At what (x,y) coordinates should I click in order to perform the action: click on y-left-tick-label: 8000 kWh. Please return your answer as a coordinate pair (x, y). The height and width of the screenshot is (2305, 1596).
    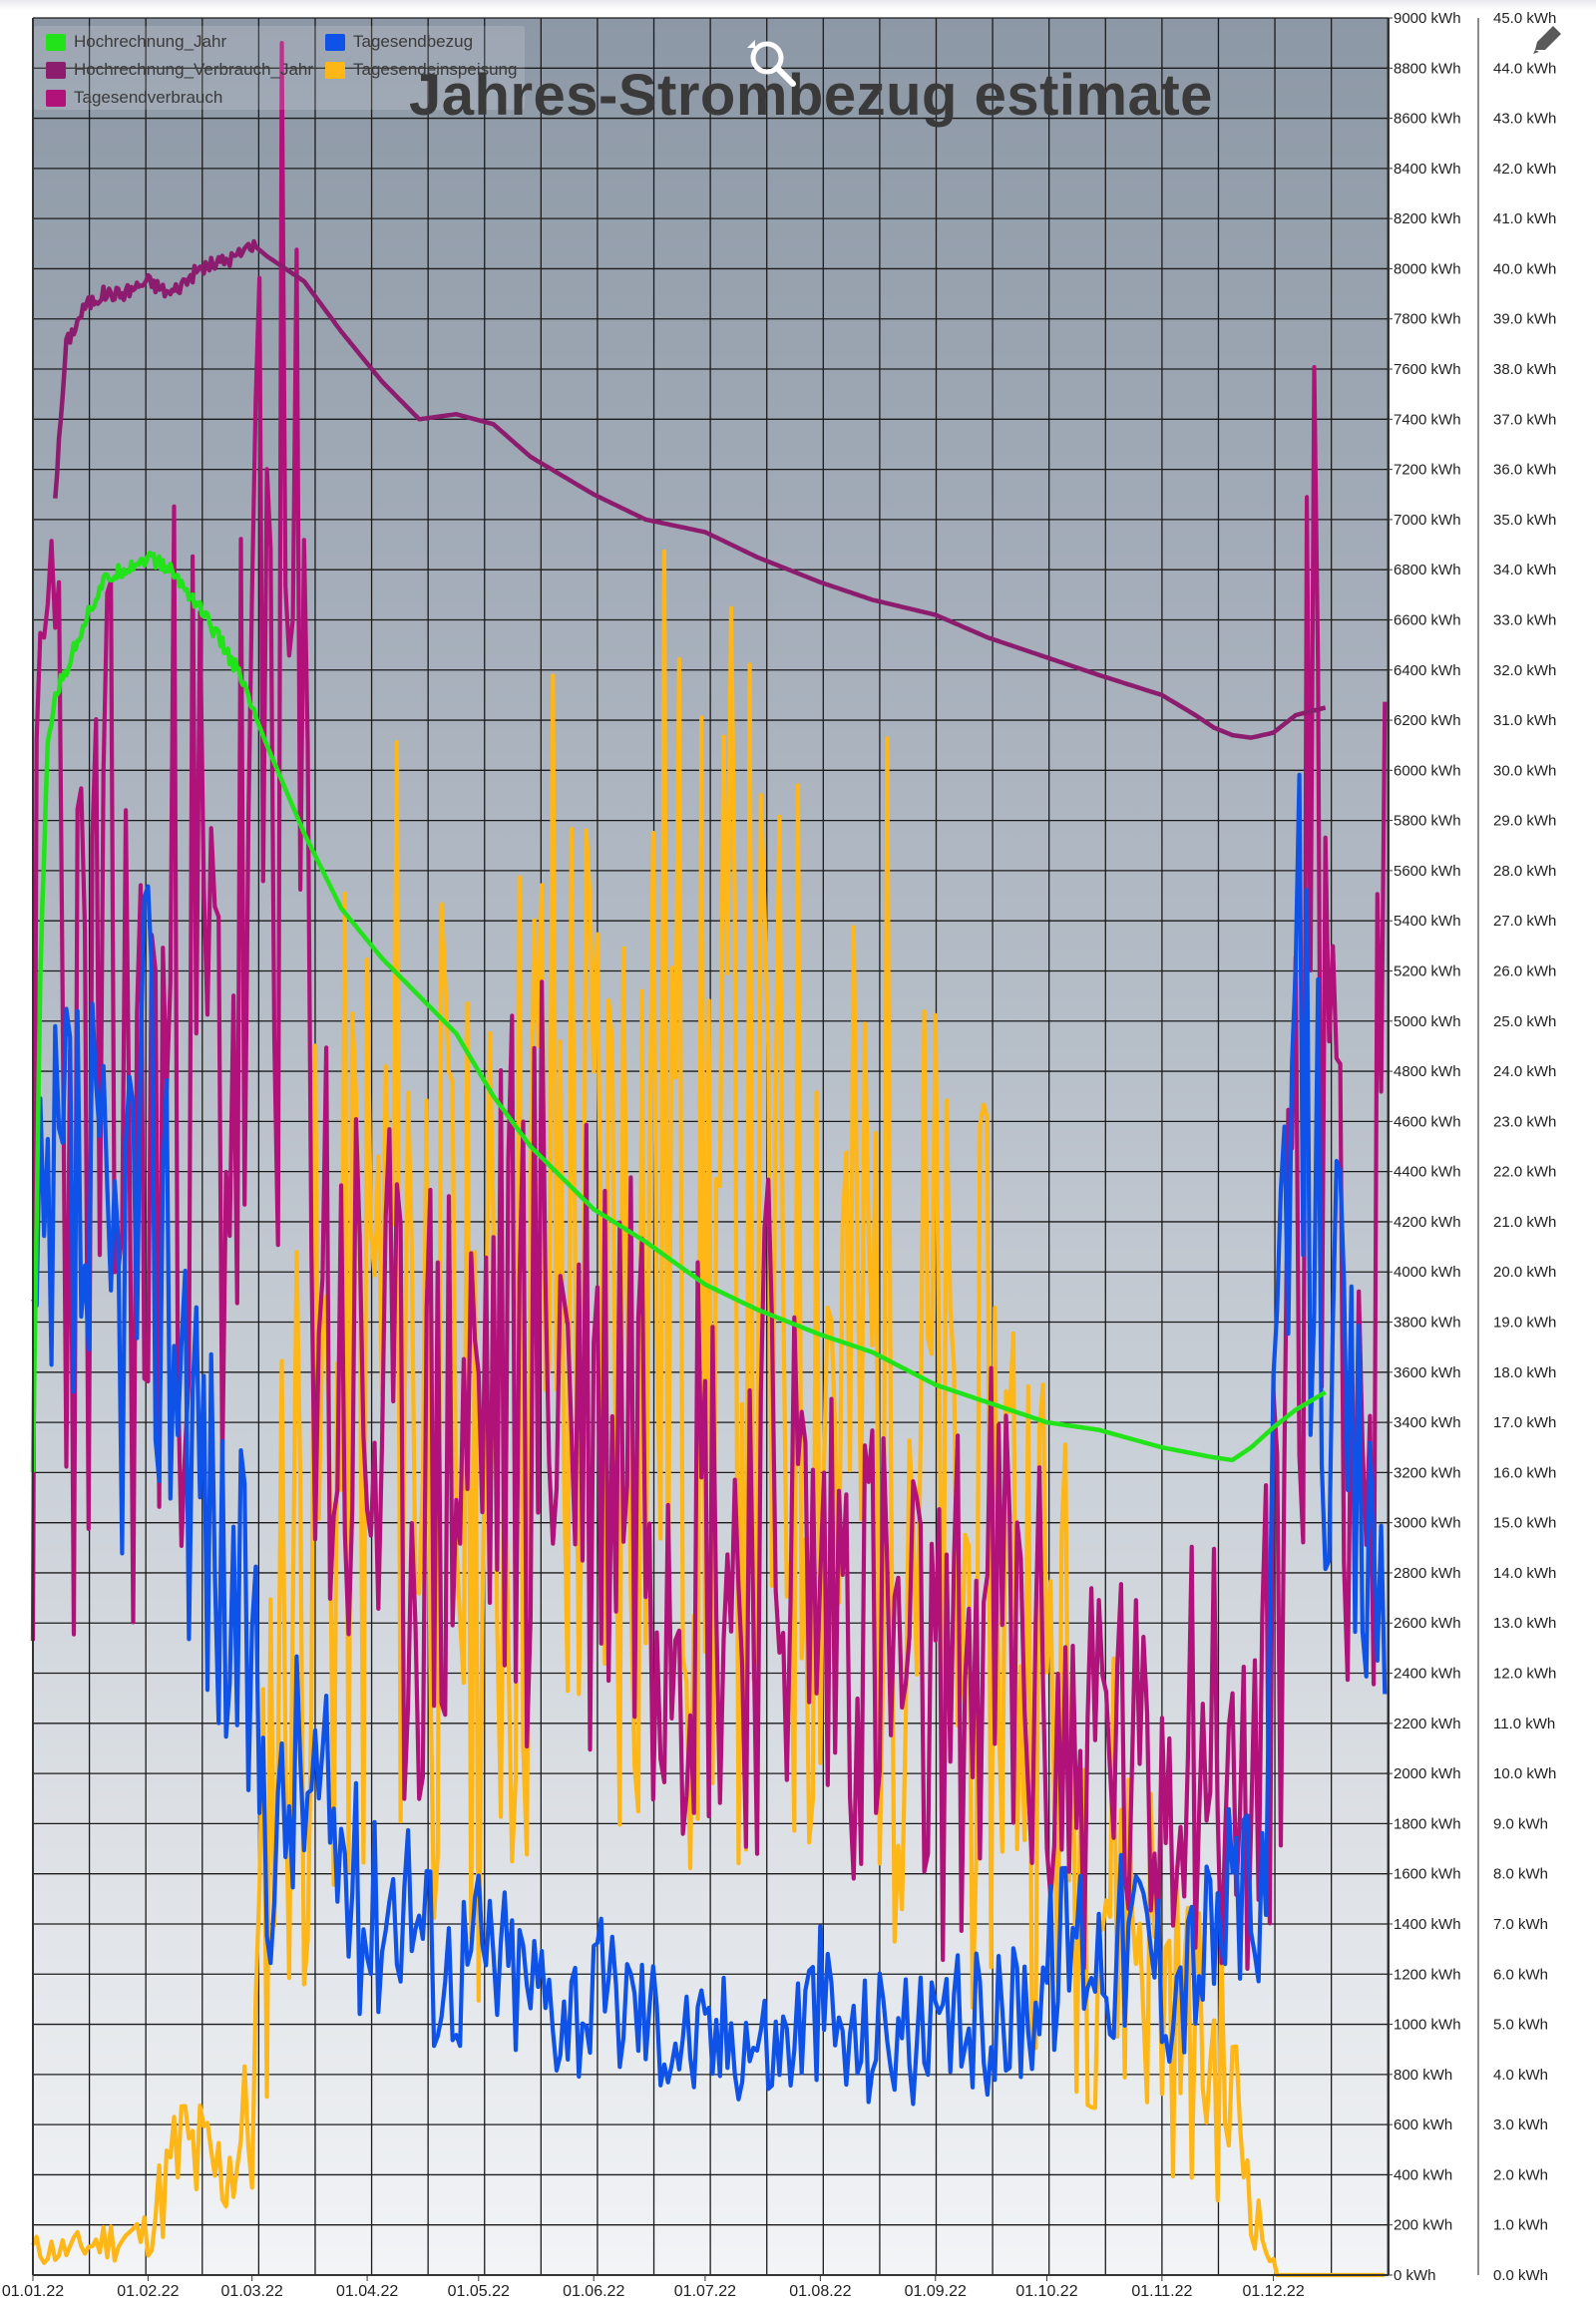
    Looking at the image, I should click on (1427, 268).